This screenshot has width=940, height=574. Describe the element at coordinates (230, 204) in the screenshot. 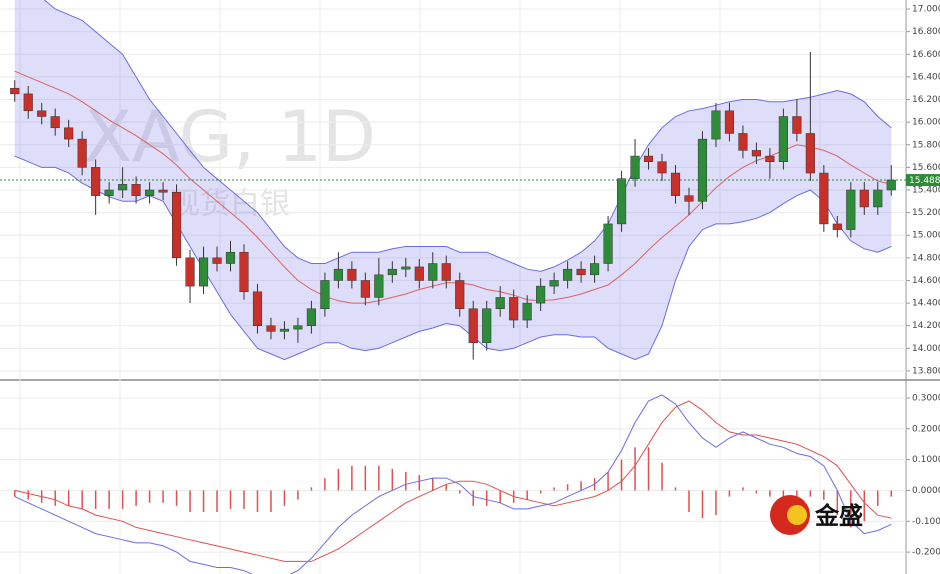

I see `watermark-sub: 现货白银` at that location.